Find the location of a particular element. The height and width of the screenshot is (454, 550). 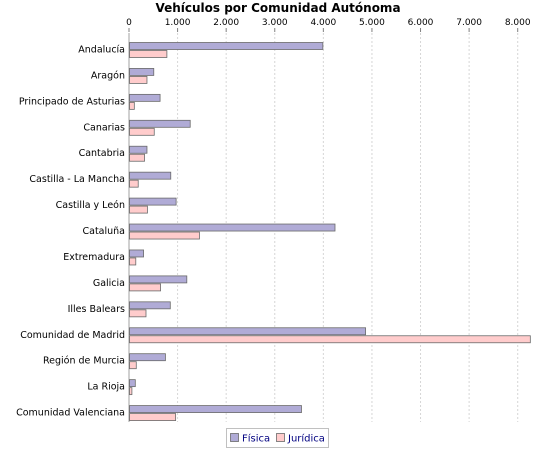

category-label: Aragón is located at coordinates (108, 75).